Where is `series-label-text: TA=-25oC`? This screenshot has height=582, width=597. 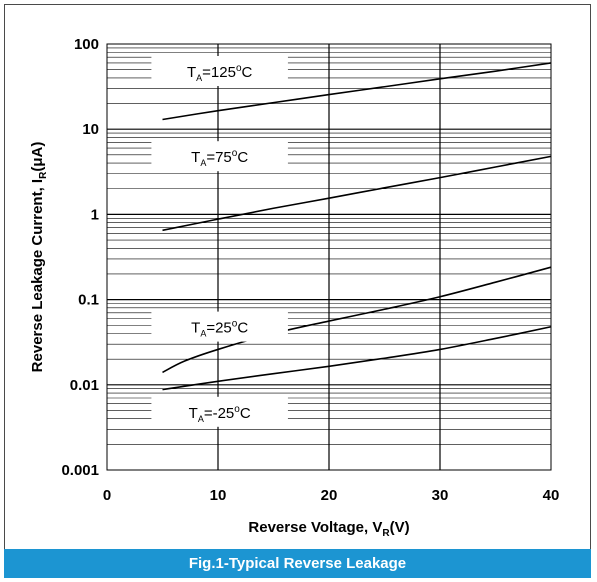
series-label-text: TA=-25oC is located at coordinates (220, 414).